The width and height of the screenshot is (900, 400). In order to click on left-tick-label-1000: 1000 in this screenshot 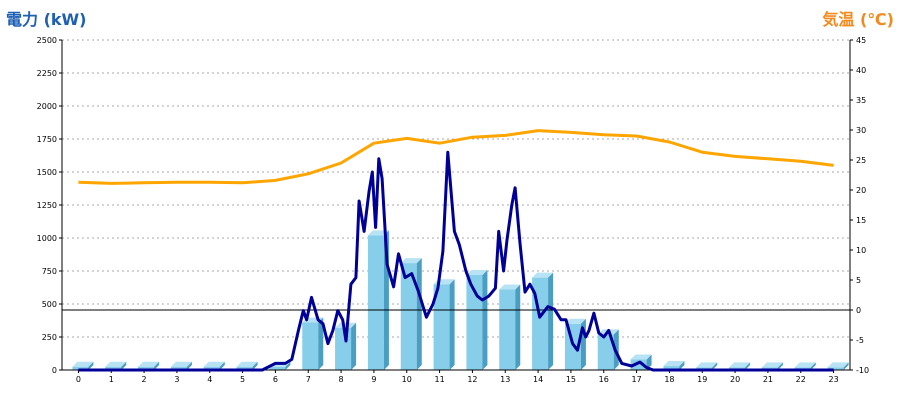, I will do `click(47, 238)`.